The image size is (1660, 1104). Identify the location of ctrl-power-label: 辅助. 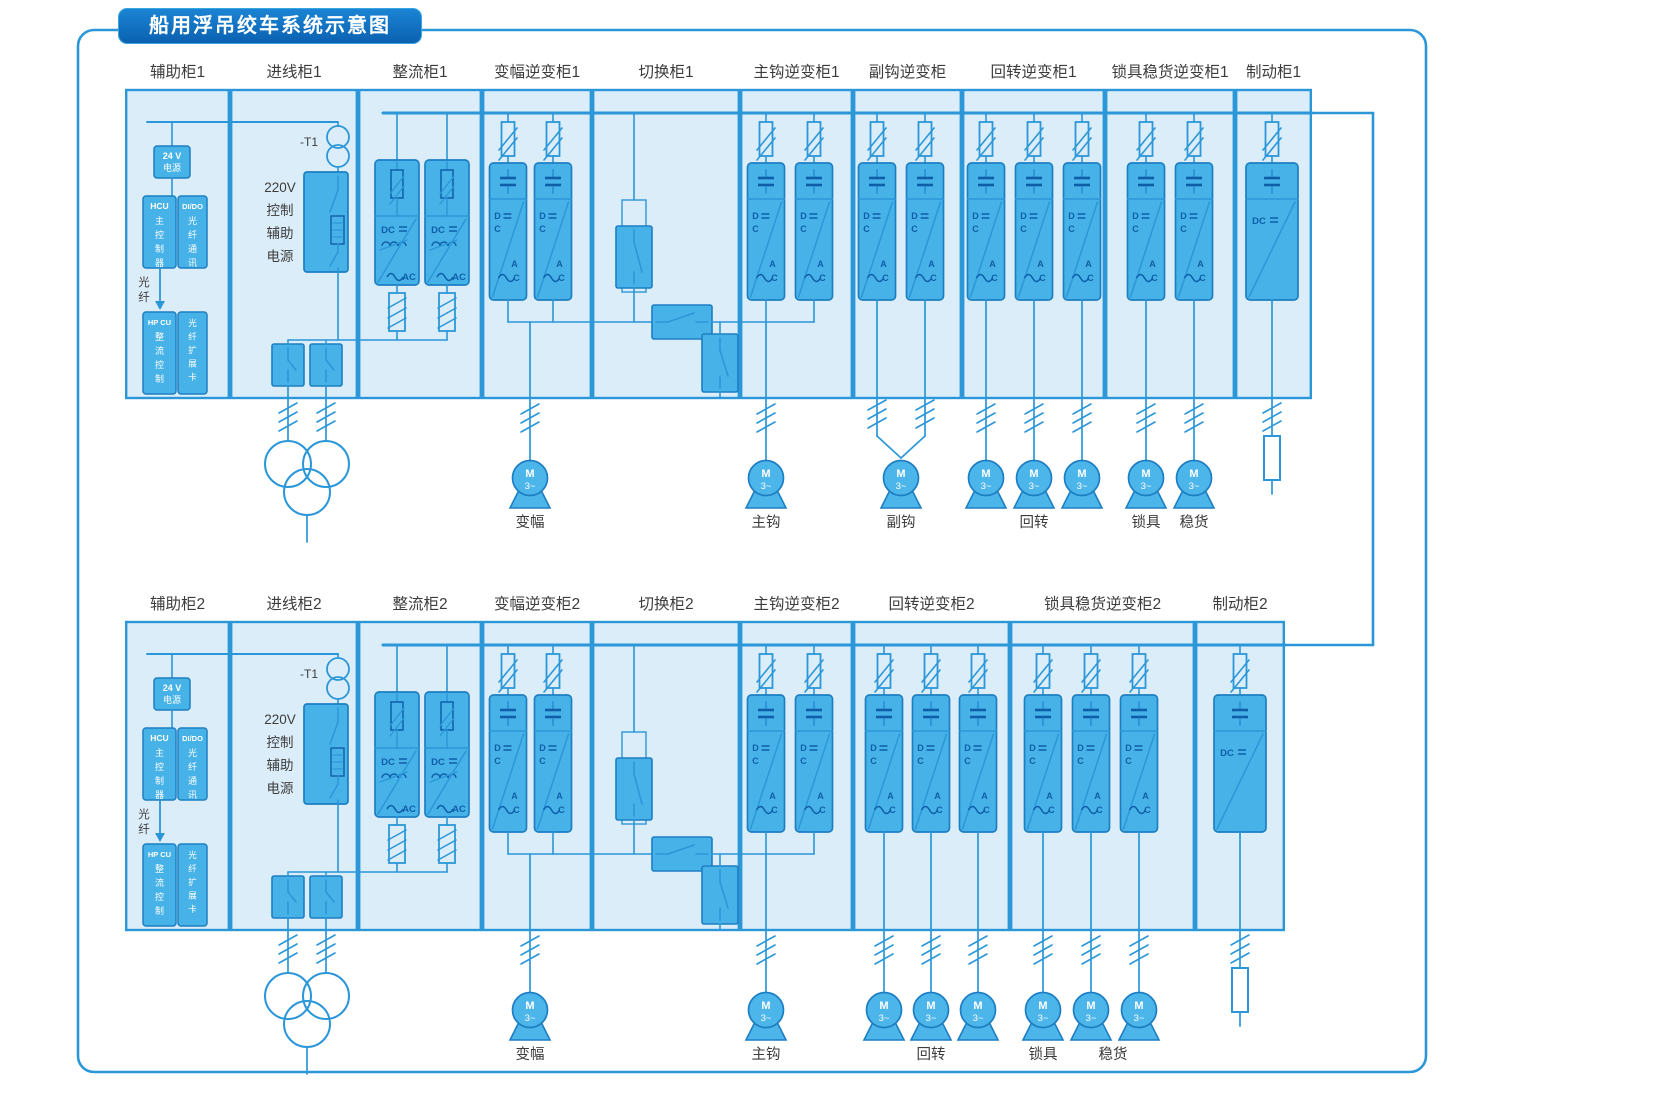
(280, 765).